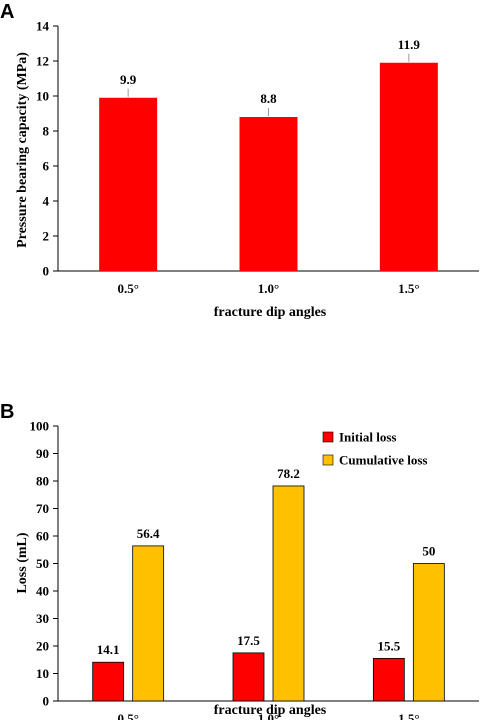 The height and width of the screenshot is (720, 484). Describe the element at coordinates (388, 645) in the screenshot. I see `panel-b-data-label: 15.5` at that location.